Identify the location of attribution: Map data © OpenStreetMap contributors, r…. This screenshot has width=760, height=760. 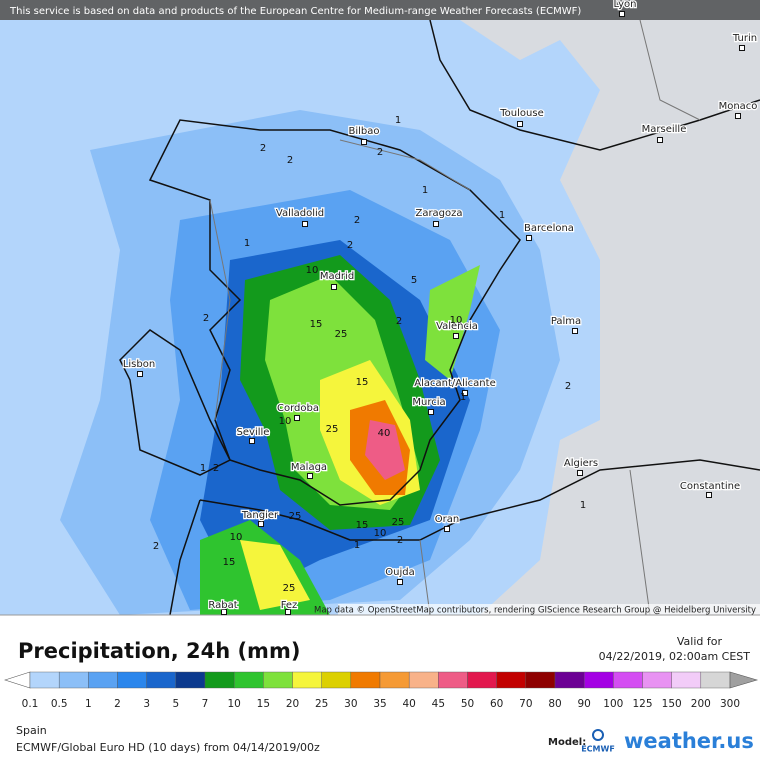
(535, 611).